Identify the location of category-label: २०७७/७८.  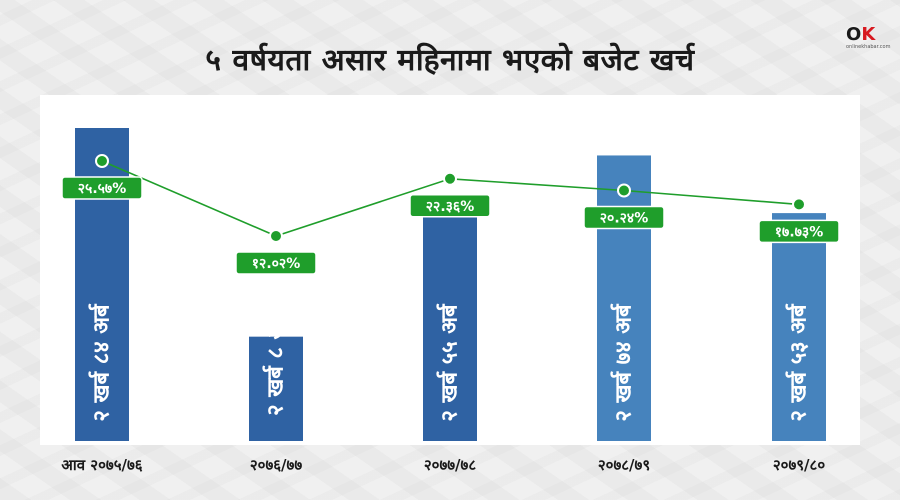
(450, 465).